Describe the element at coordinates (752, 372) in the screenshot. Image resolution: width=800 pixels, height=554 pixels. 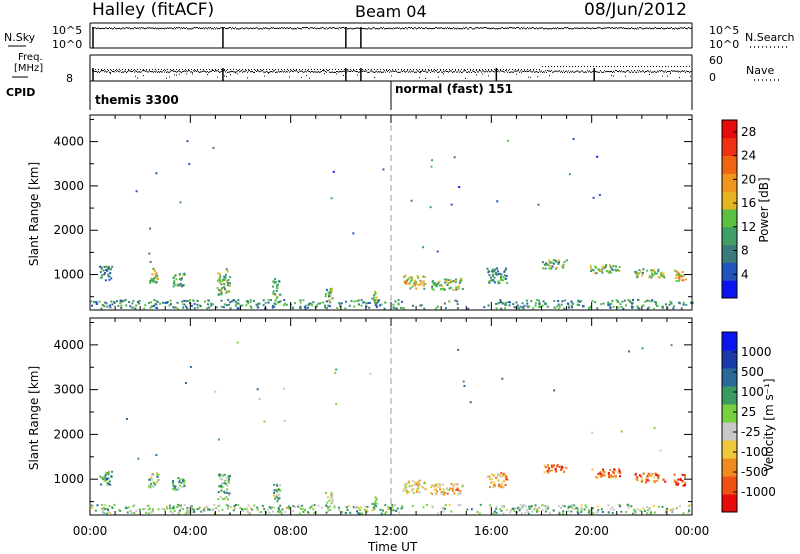
I see `velocity-colorbar-tick-1: 500` at that location.